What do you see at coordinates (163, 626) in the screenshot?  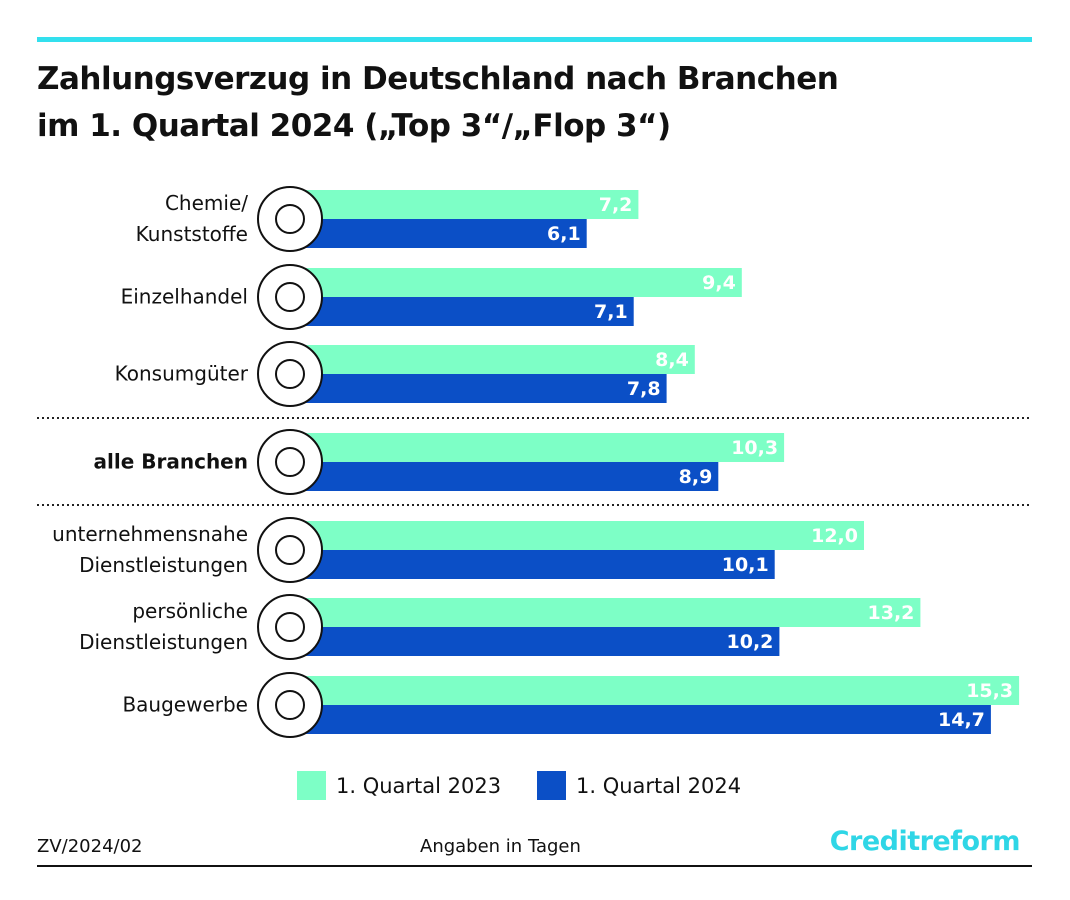 I see `category-label: persönliche Dienstleistungen` at bounding box center [163, 626].